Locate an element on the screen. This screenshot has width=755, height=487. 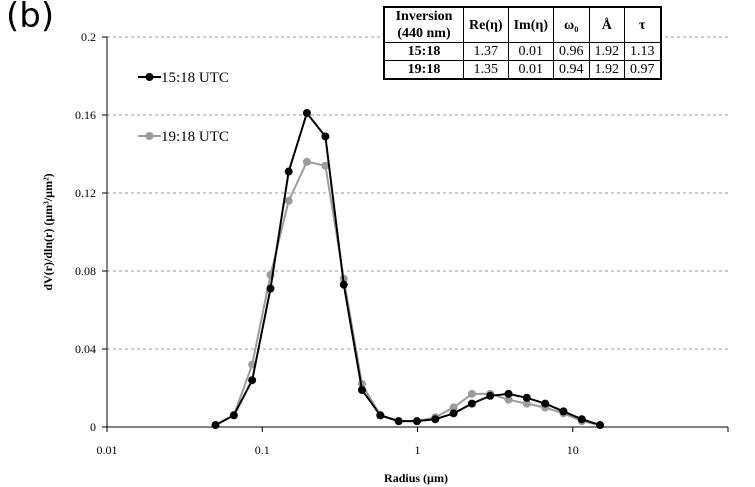
y-tick-label: 0.12 is located at coordinates (85, 193).